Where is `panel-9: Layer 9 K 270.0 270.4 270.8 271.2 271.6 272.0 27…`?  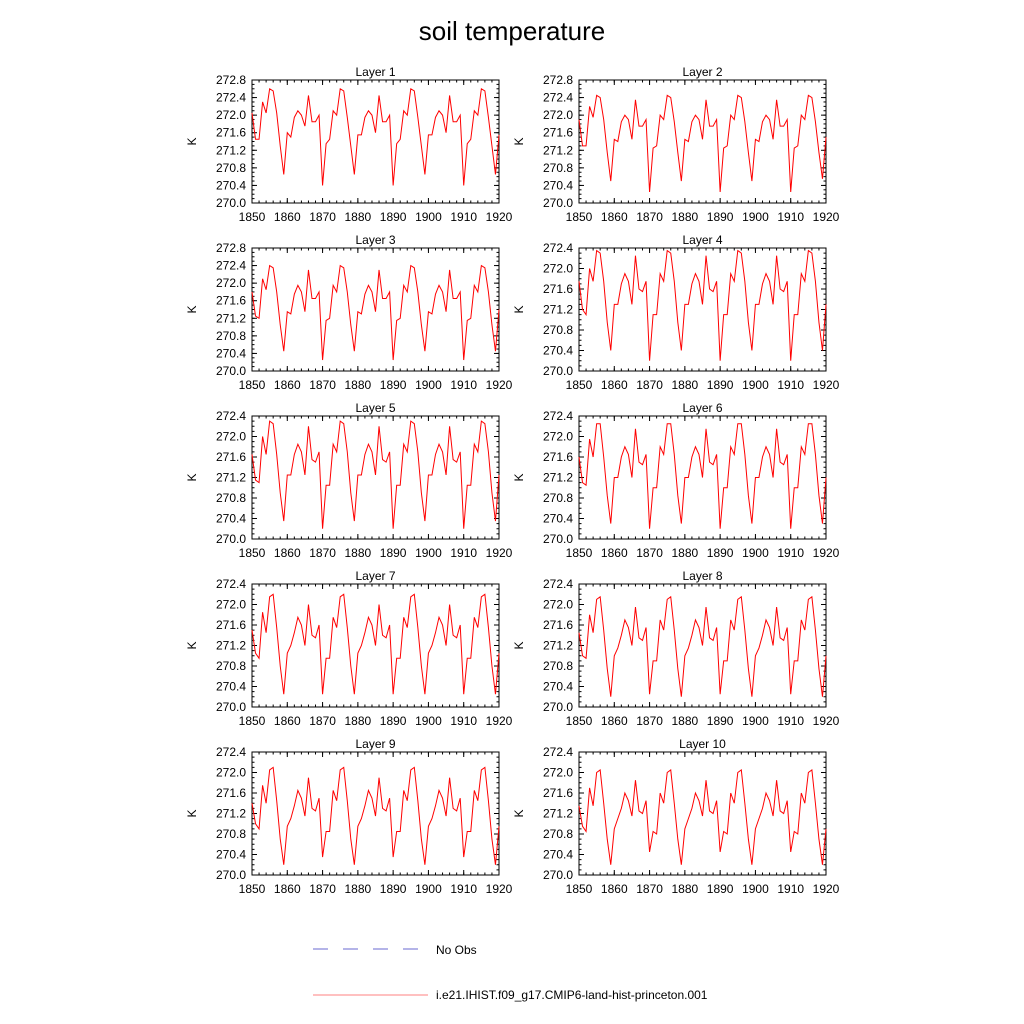
panel-9: Layer 9 K 270.0 270.4 270.8 271.2 271.6 272.0 27… is located at coordinates (349, 816).